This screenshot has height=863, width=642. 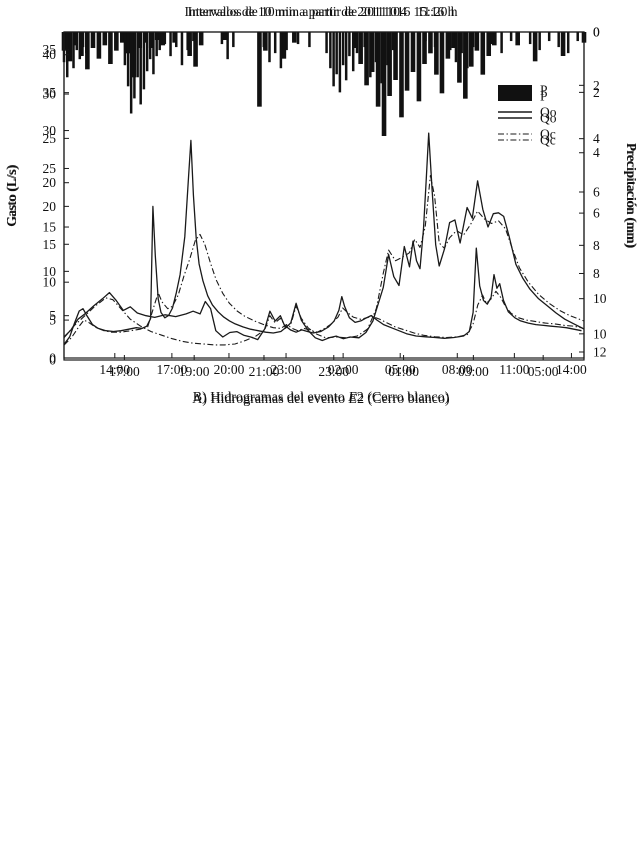 What do you see at coordinates (473, 371) in the screenshot?
I see `bottom-tick-label: 03:00` at bounding box center [473, 371].